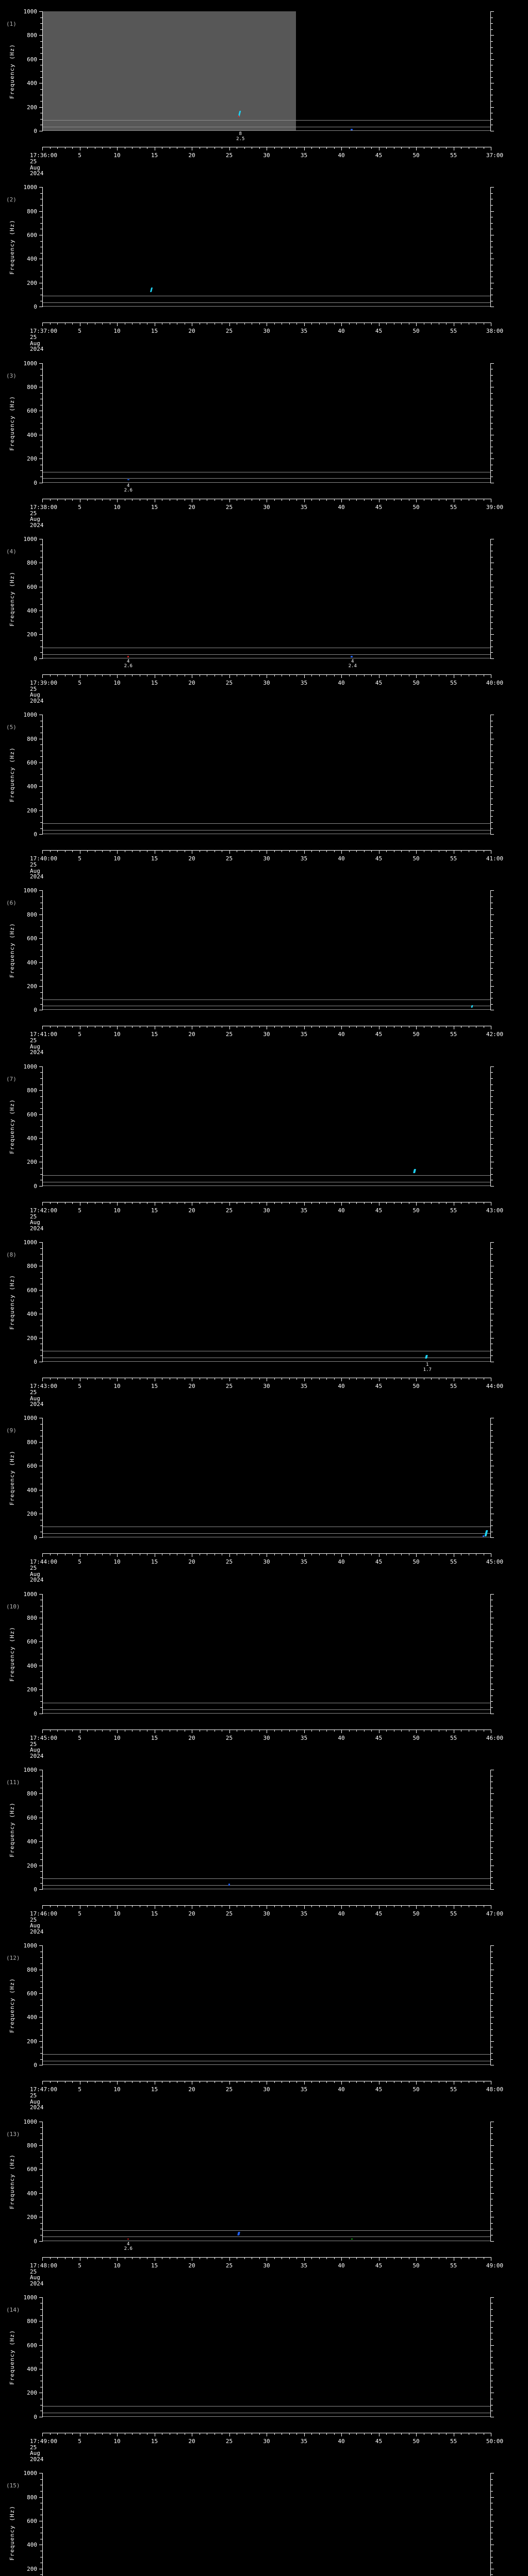 This screenshot has width=528, height=2576. Describe the element at coordinates (154, 1210) in the screenshot. I see `time-tick-label: 15` at that location.